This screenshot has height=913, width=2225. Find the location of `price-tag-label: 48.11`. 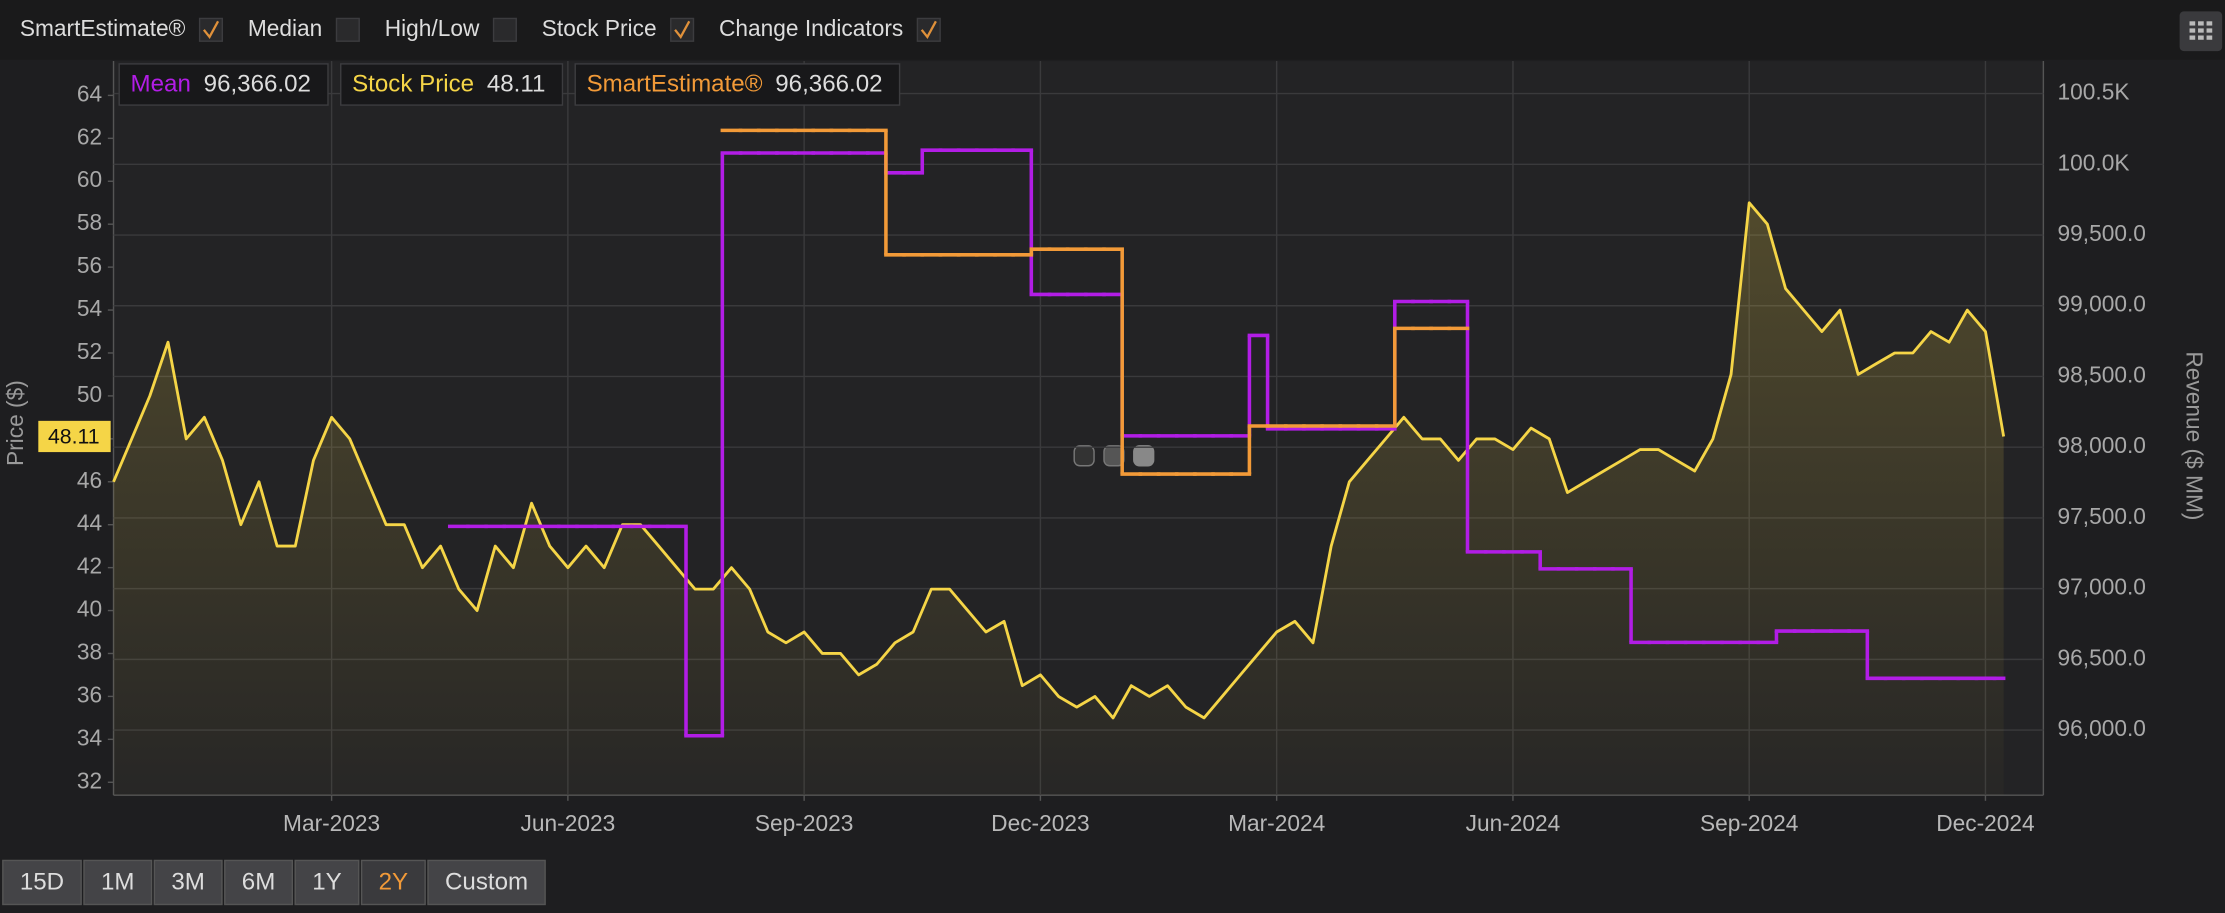

price-tag-label: 48.11 is located at coordinates (74, 437).